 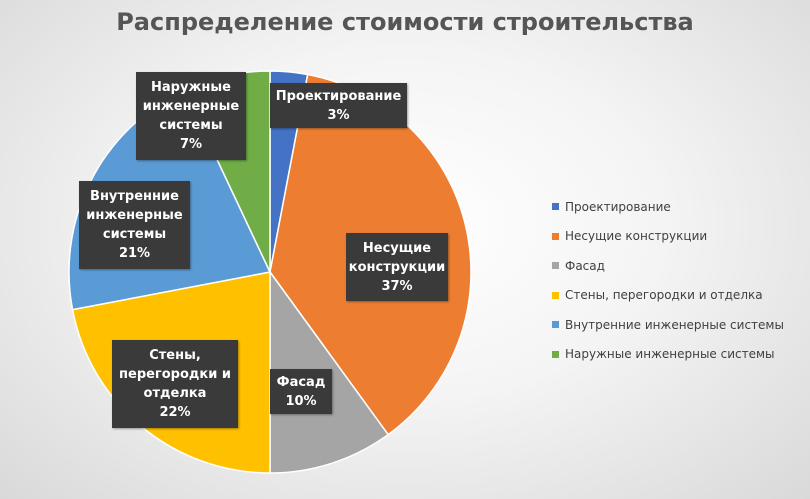 I want to click on legend-label: Внутренние инженерные системы, so click(x=674, y=324).